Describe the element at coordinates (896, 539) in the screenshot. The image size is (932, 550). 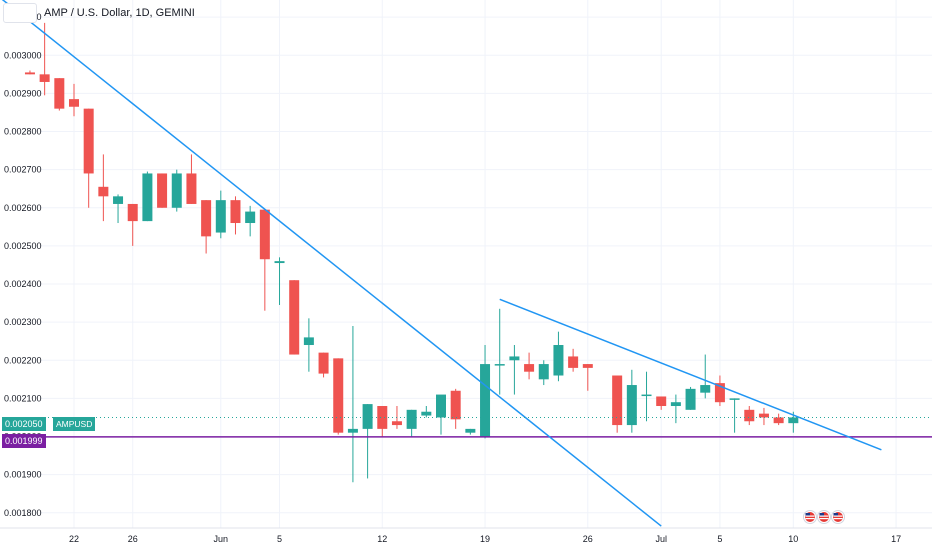
I see `x-tick-label: 17` at that location.